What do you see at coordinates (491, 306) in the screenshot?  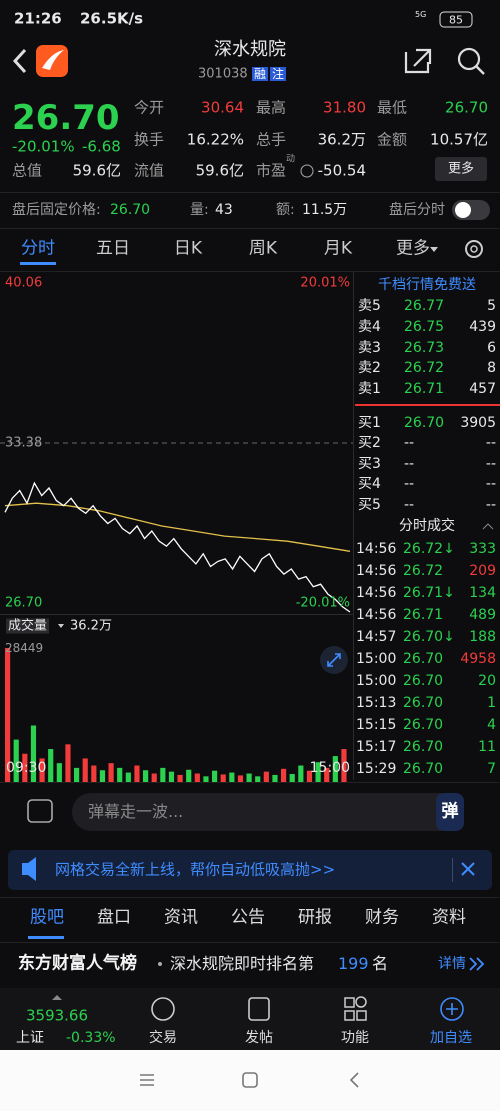 I see `book-qty: 5` at bounding box center [491, 306].